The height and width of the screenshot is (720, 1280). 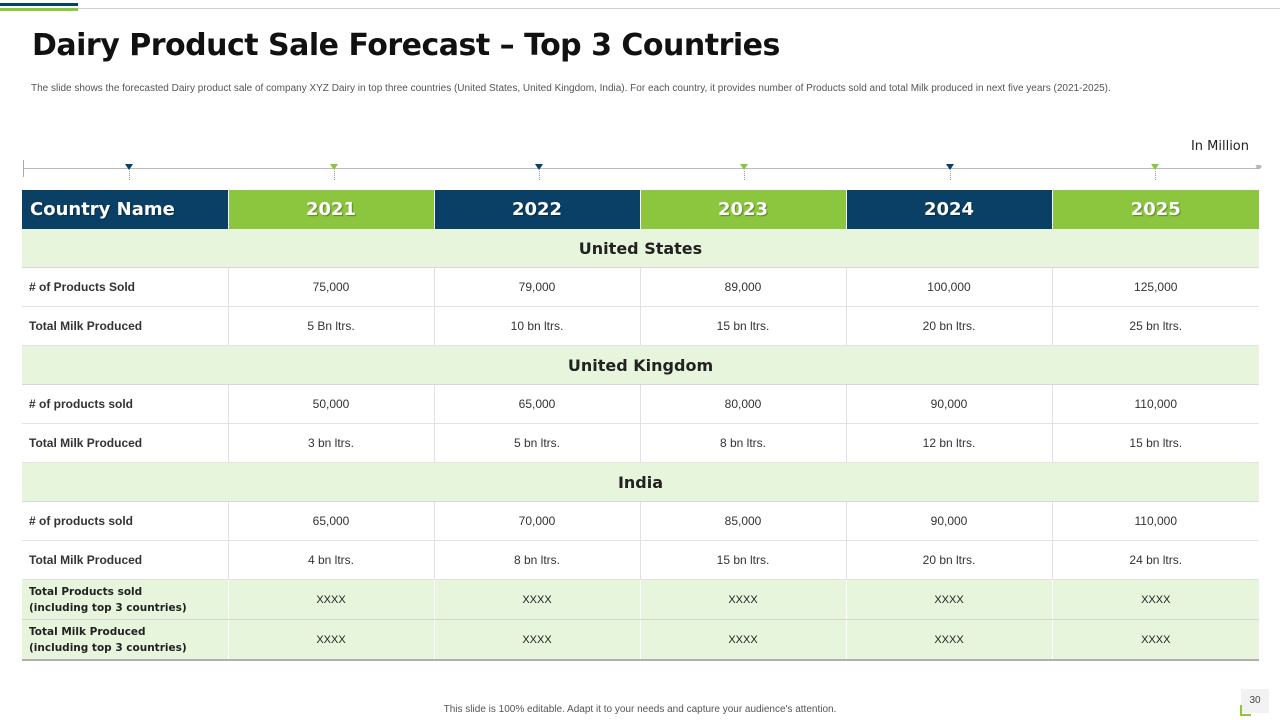 I want to click on table-cell: 89,000, so click(x=743, y=287).